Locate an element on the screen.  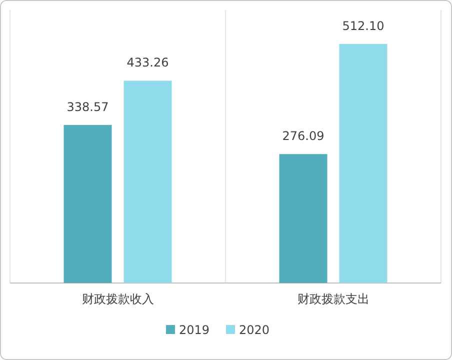
data-label: 338.57 is located at coordinates (87, 107).